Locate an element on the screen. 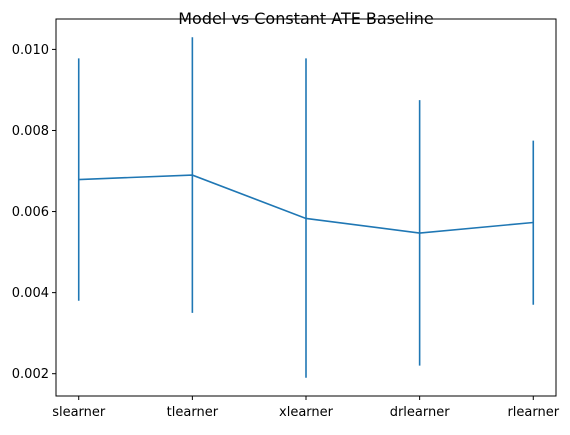 This screenshot has width=570, height=435. y-tick-label: 0.010 is located at coordinates (30, 50).